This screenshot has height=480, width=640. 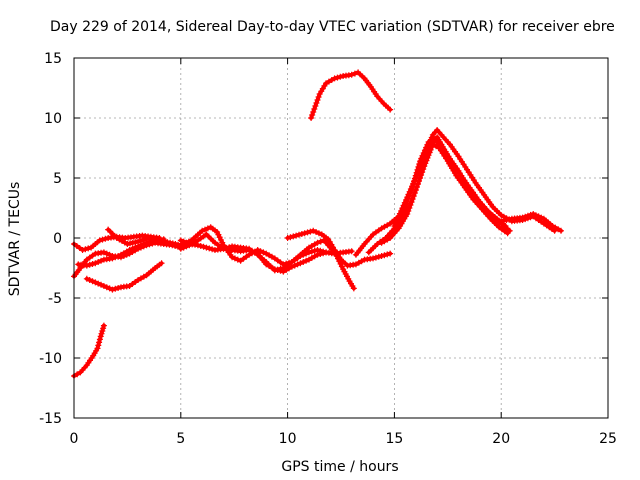 I want to click on y-tick-label: 15, so click(x=53, y=59).